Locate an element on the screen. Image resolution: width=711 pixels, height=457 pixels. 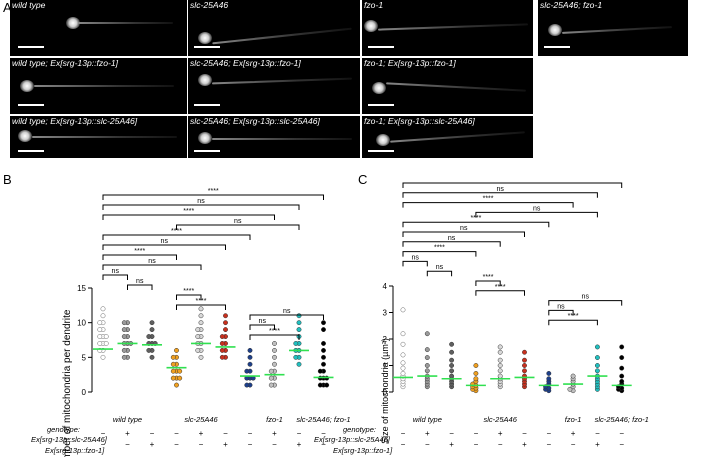
y-tick-label: 15 is located at coordinates (81, 288).